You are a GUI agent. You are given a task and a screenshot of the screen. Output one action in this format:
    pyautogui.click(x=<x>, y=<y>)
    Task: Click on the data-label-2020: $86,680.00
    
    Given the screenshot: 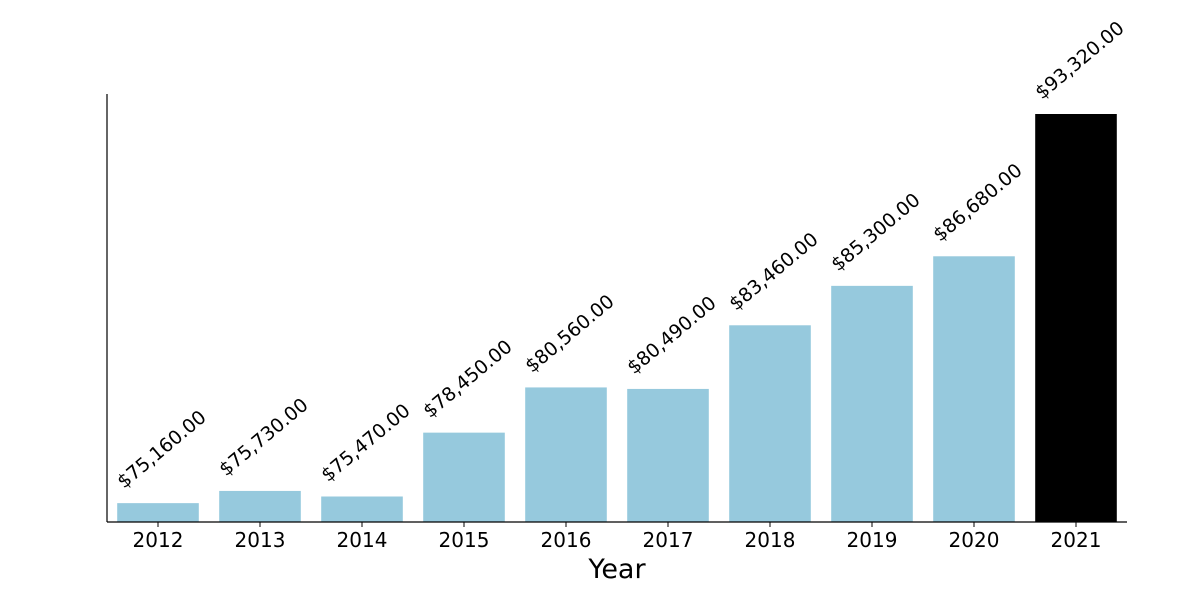 What is the action you would take?
    pyautogui.click(x=977, y=202)
    